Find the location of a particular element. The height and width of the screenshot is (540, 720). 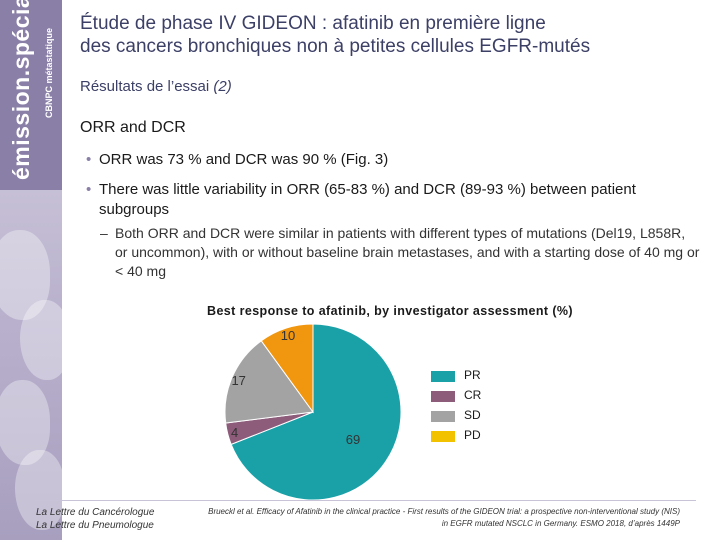

pie-label-sd: 17 is located at coordinates (238, 380).